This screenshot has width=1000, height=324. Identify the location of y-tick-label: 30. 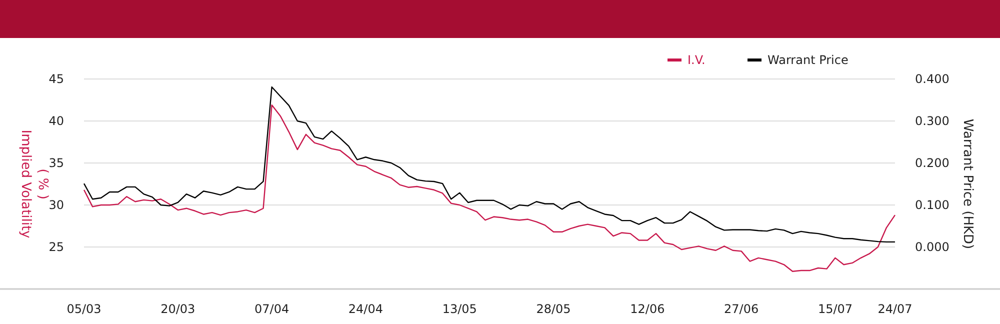
(56, 205).